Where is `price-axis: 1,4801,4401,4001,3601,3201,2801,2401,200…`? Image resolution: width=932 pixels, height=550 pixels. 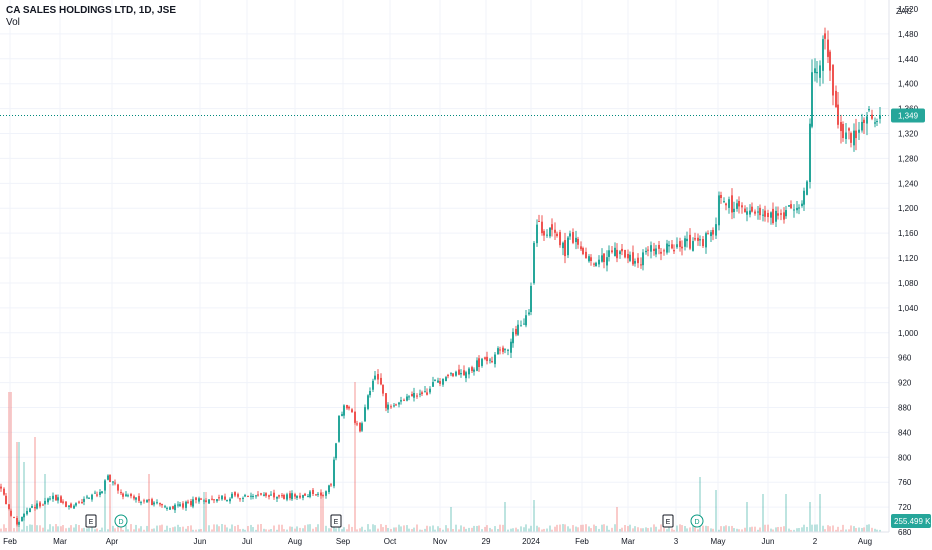 price-axis: 1,4801,4401,4001,3601,3201,2801,2401,200… is located at coordinates (908, 271).